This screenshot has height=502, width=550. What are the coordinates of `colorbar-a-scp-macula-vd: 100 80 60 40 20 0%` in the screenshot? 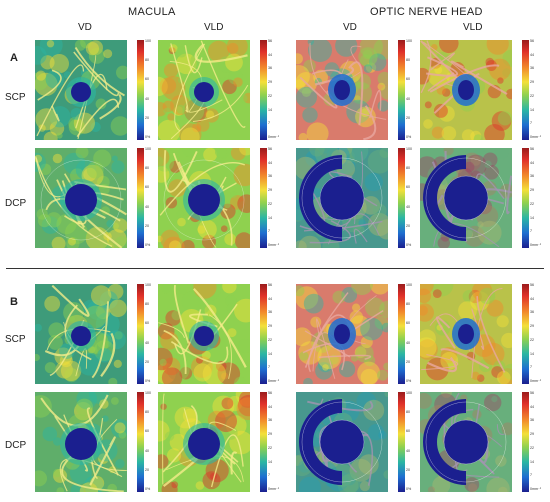 It's located at (144, 89).